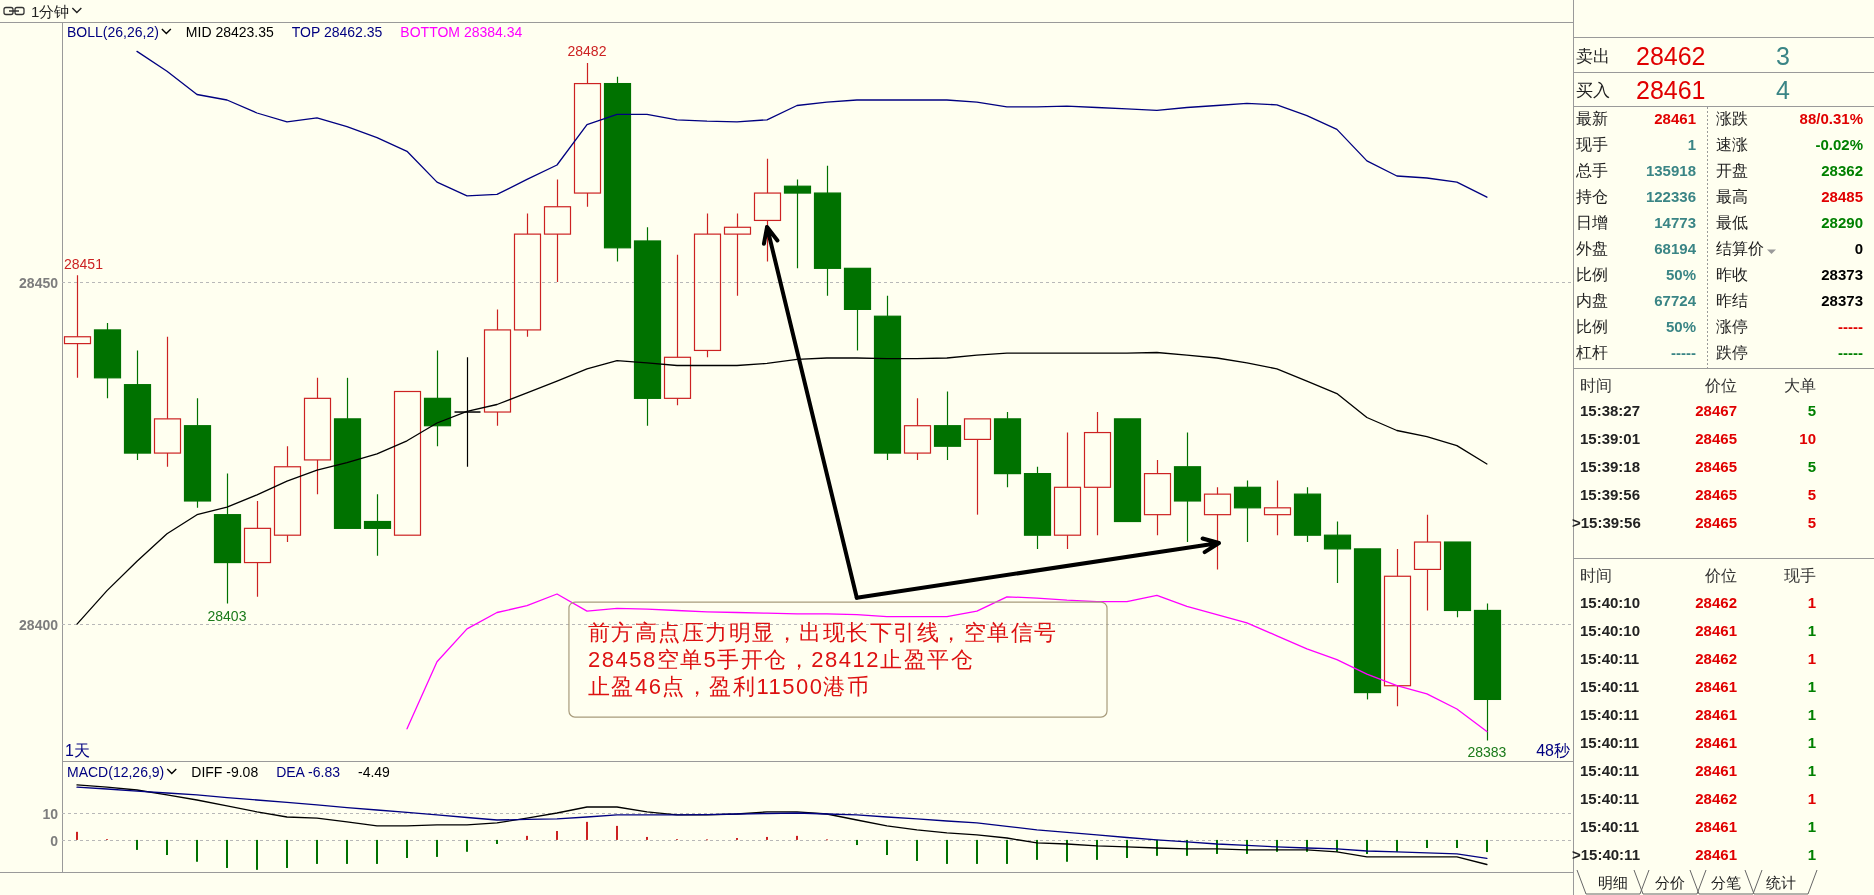 The width and height of the screenshot is (1874, 895). Describe the element at coordinates (1732, 196) in the screenshot. I see `text: 最高` at that location.